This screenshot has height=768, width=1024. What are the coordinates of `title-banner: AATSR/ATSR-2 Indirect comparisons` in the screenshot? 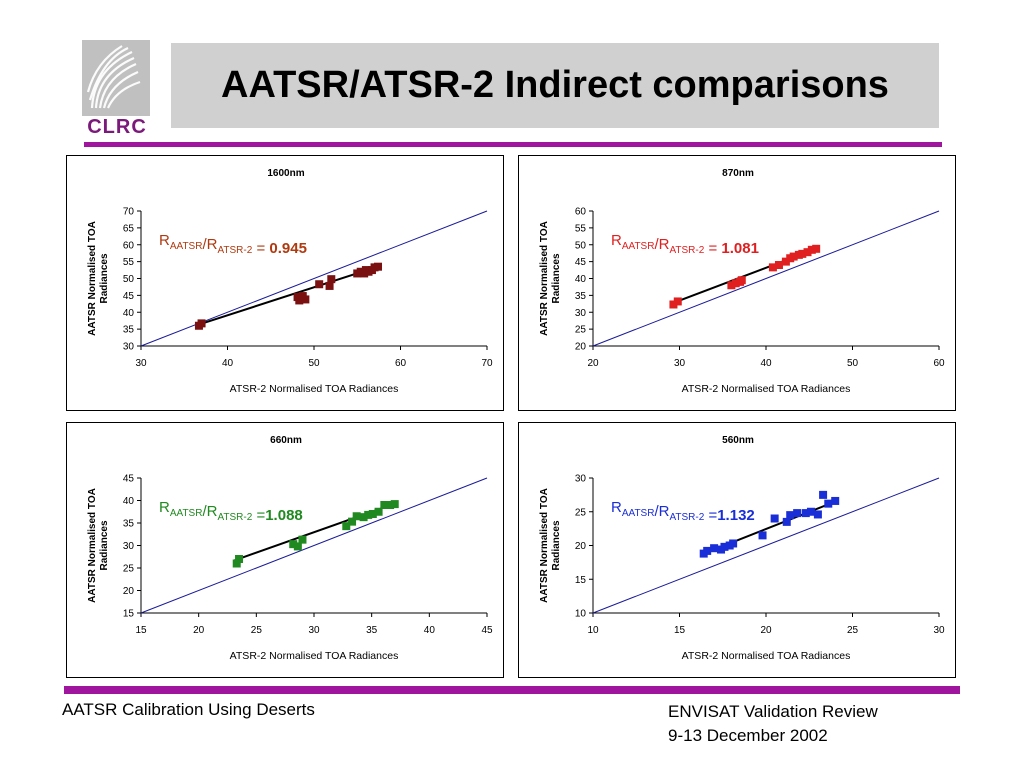 It's located at (555, 85).